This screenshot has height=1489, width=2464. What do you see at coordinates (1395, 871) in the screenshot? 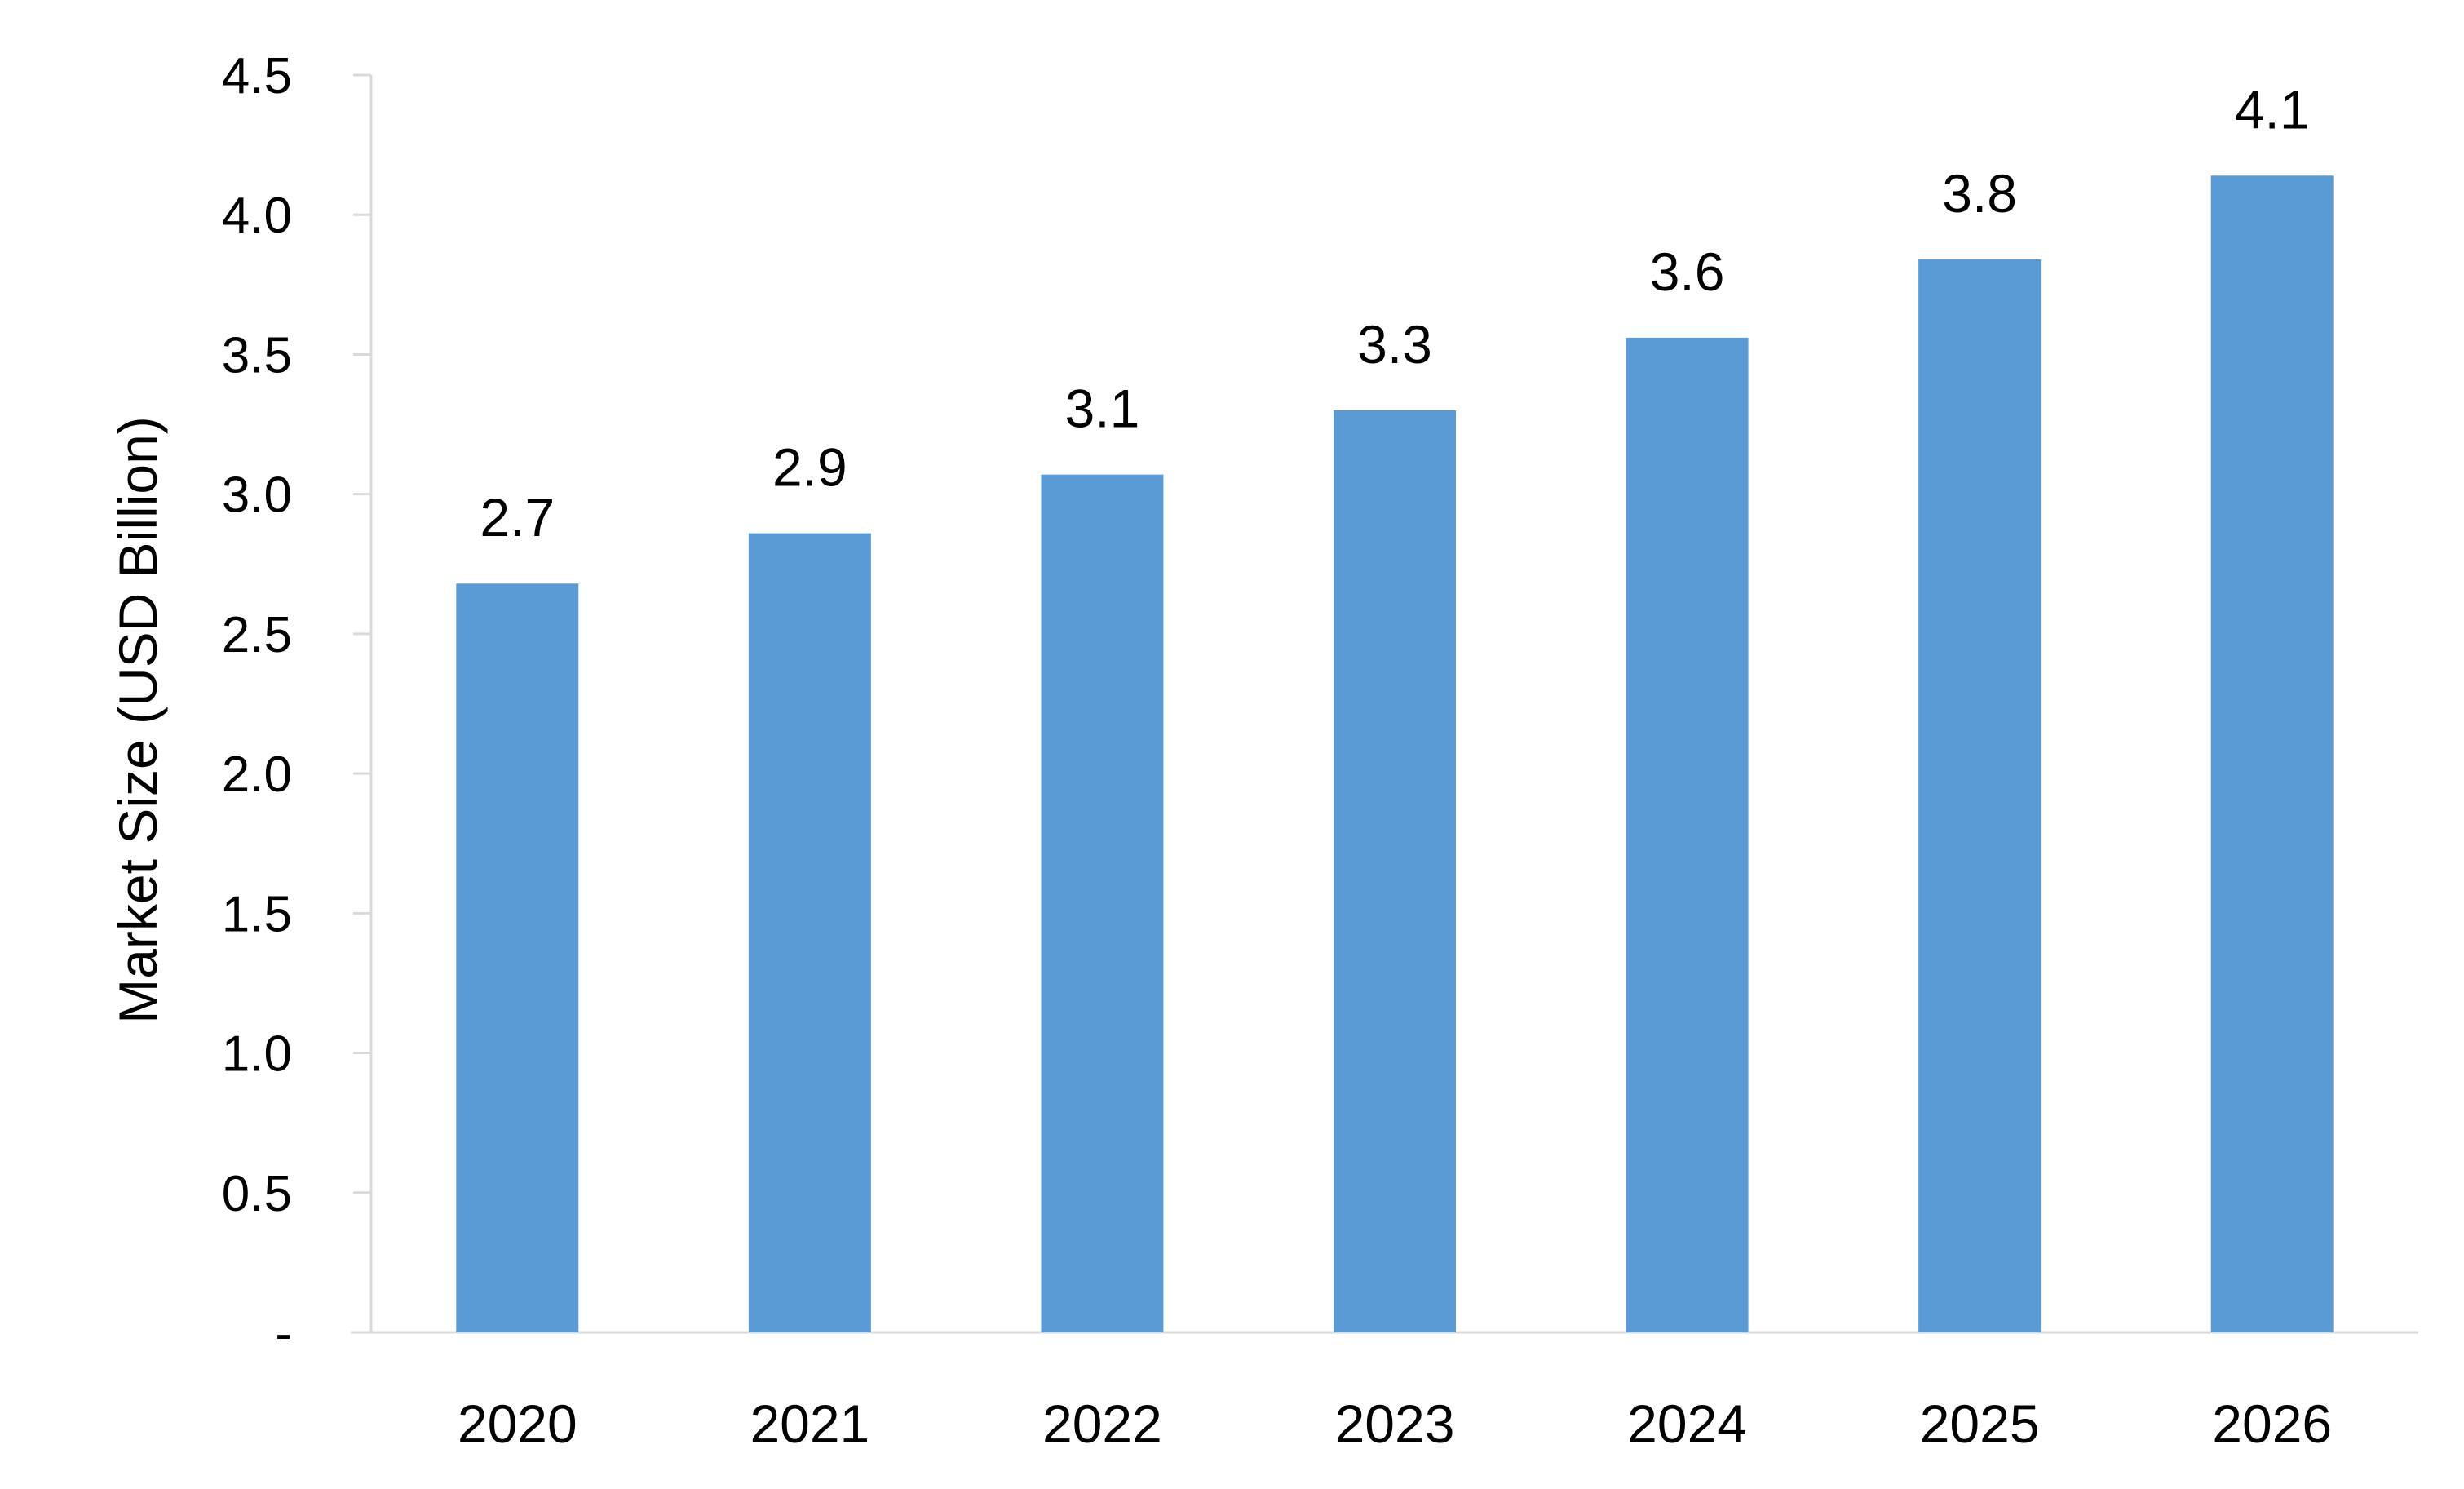
I see `bar-2023` at bounding box center [1395, 871].